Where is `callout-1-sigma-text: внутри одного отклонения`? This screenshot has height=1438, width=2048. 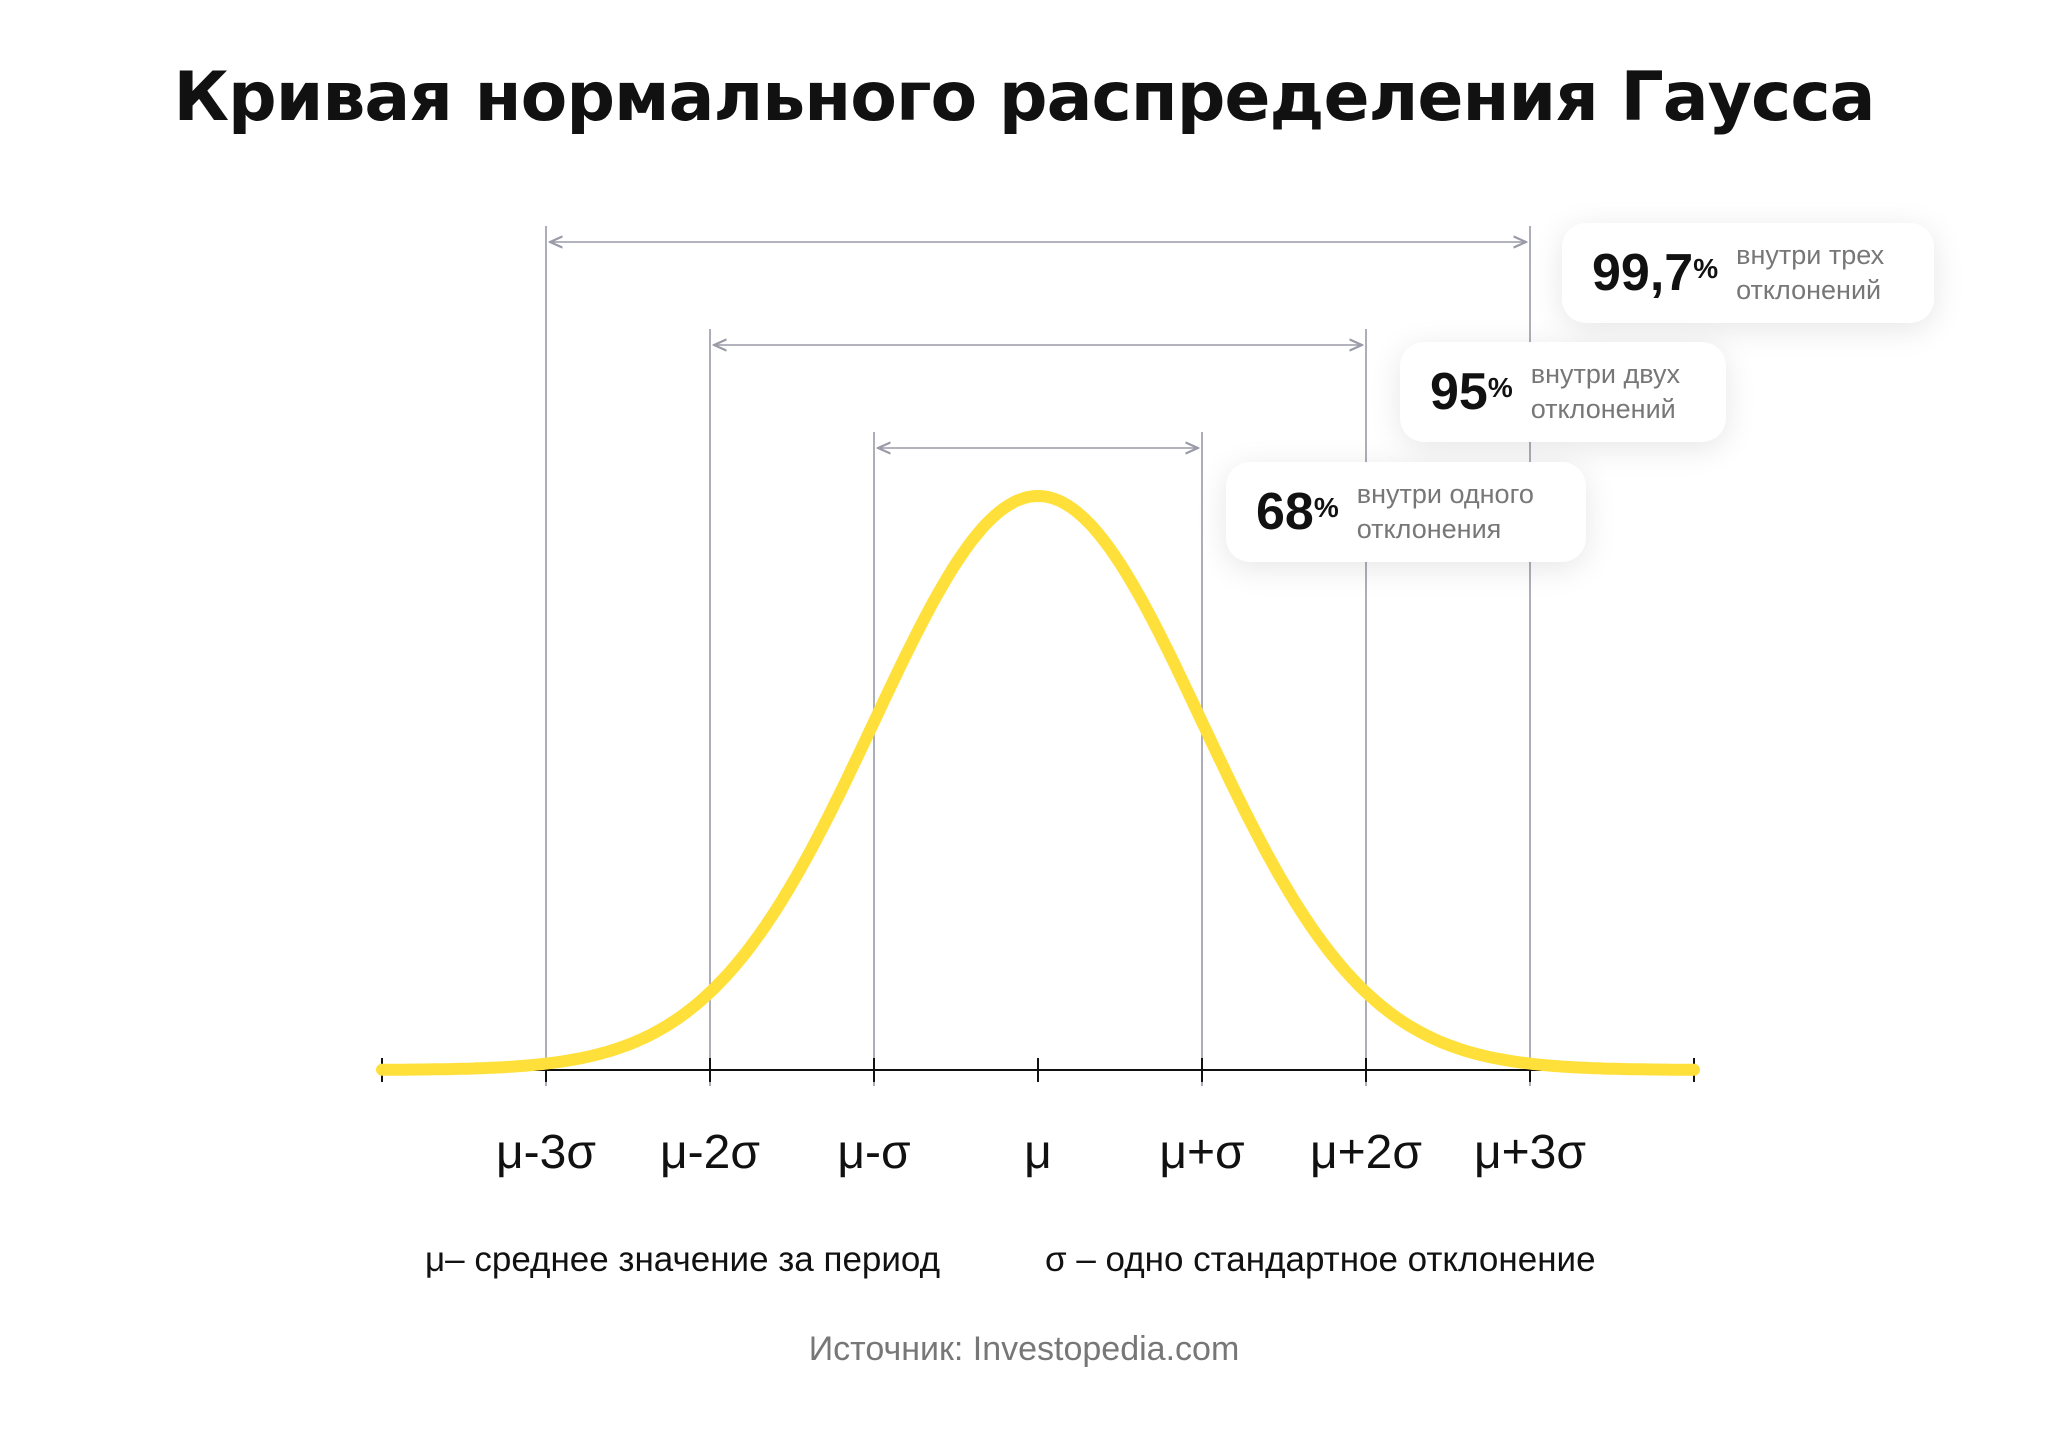
callout-1-sigma-text: внутри одного отклонения is located at coordinates (1445, 511).